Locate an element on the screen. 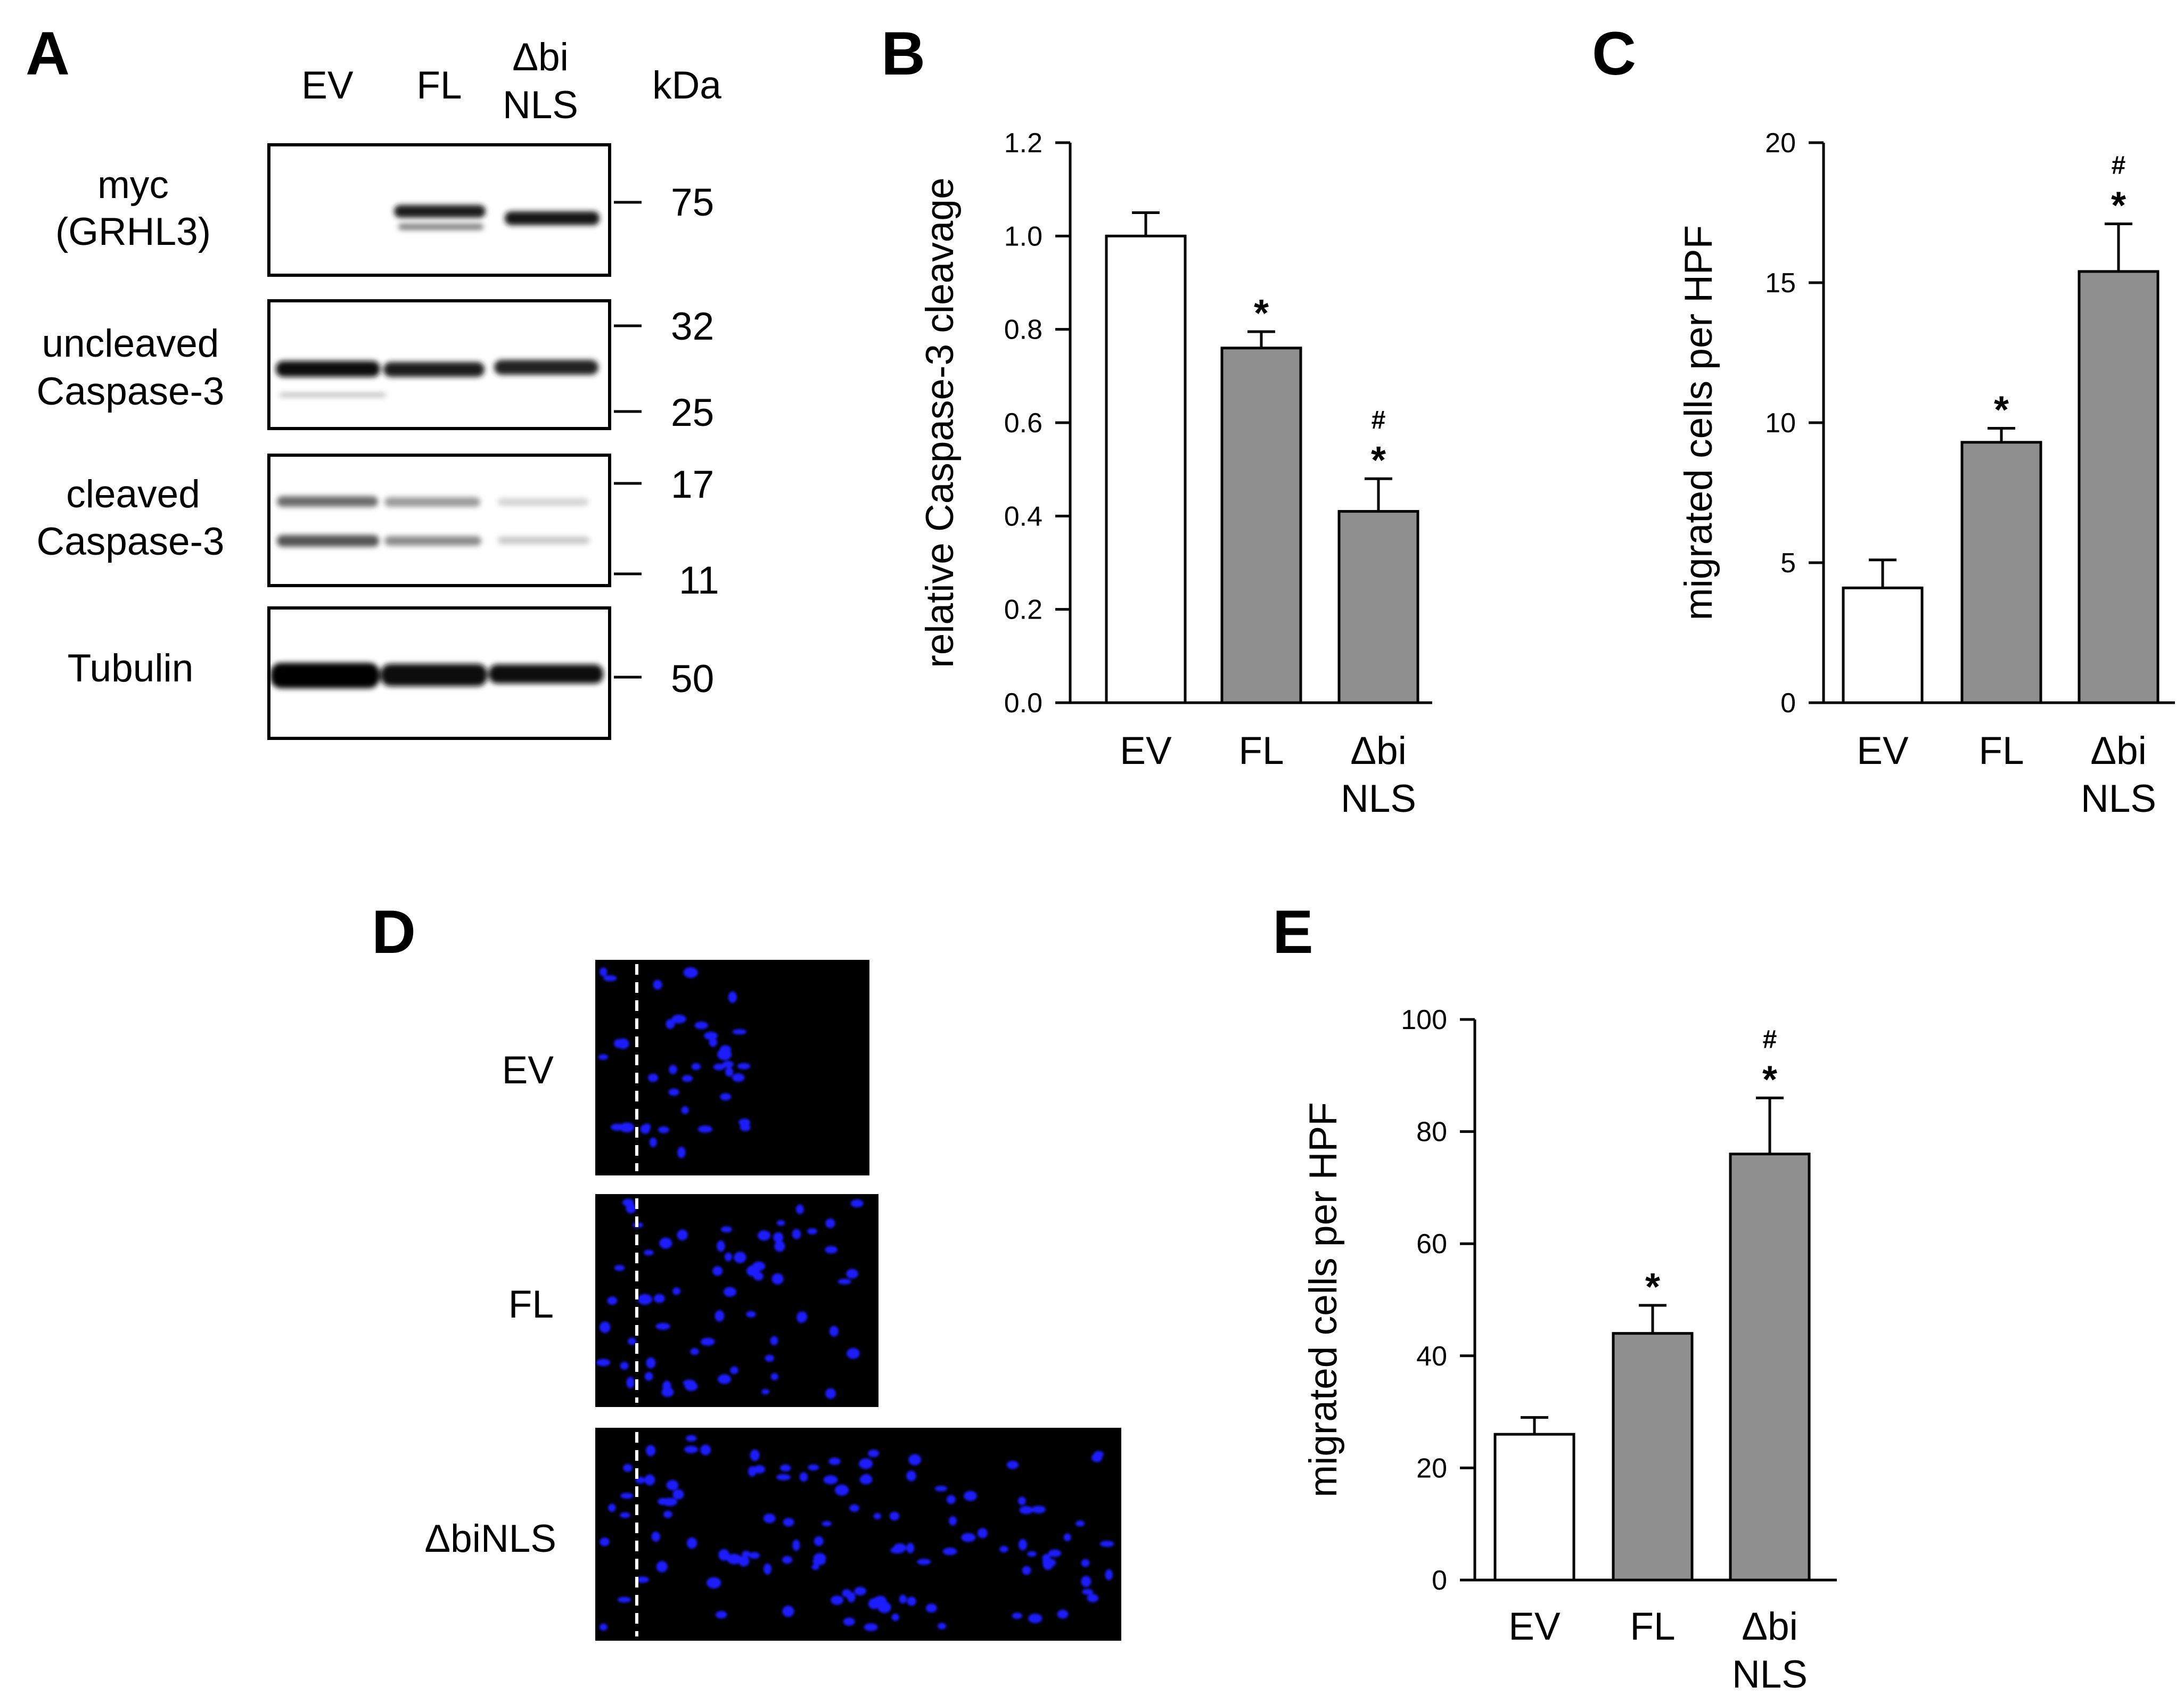 The height and width of the screenshot is (1703, 2184). marker-32: 32 is located at coordinates (692, 326).